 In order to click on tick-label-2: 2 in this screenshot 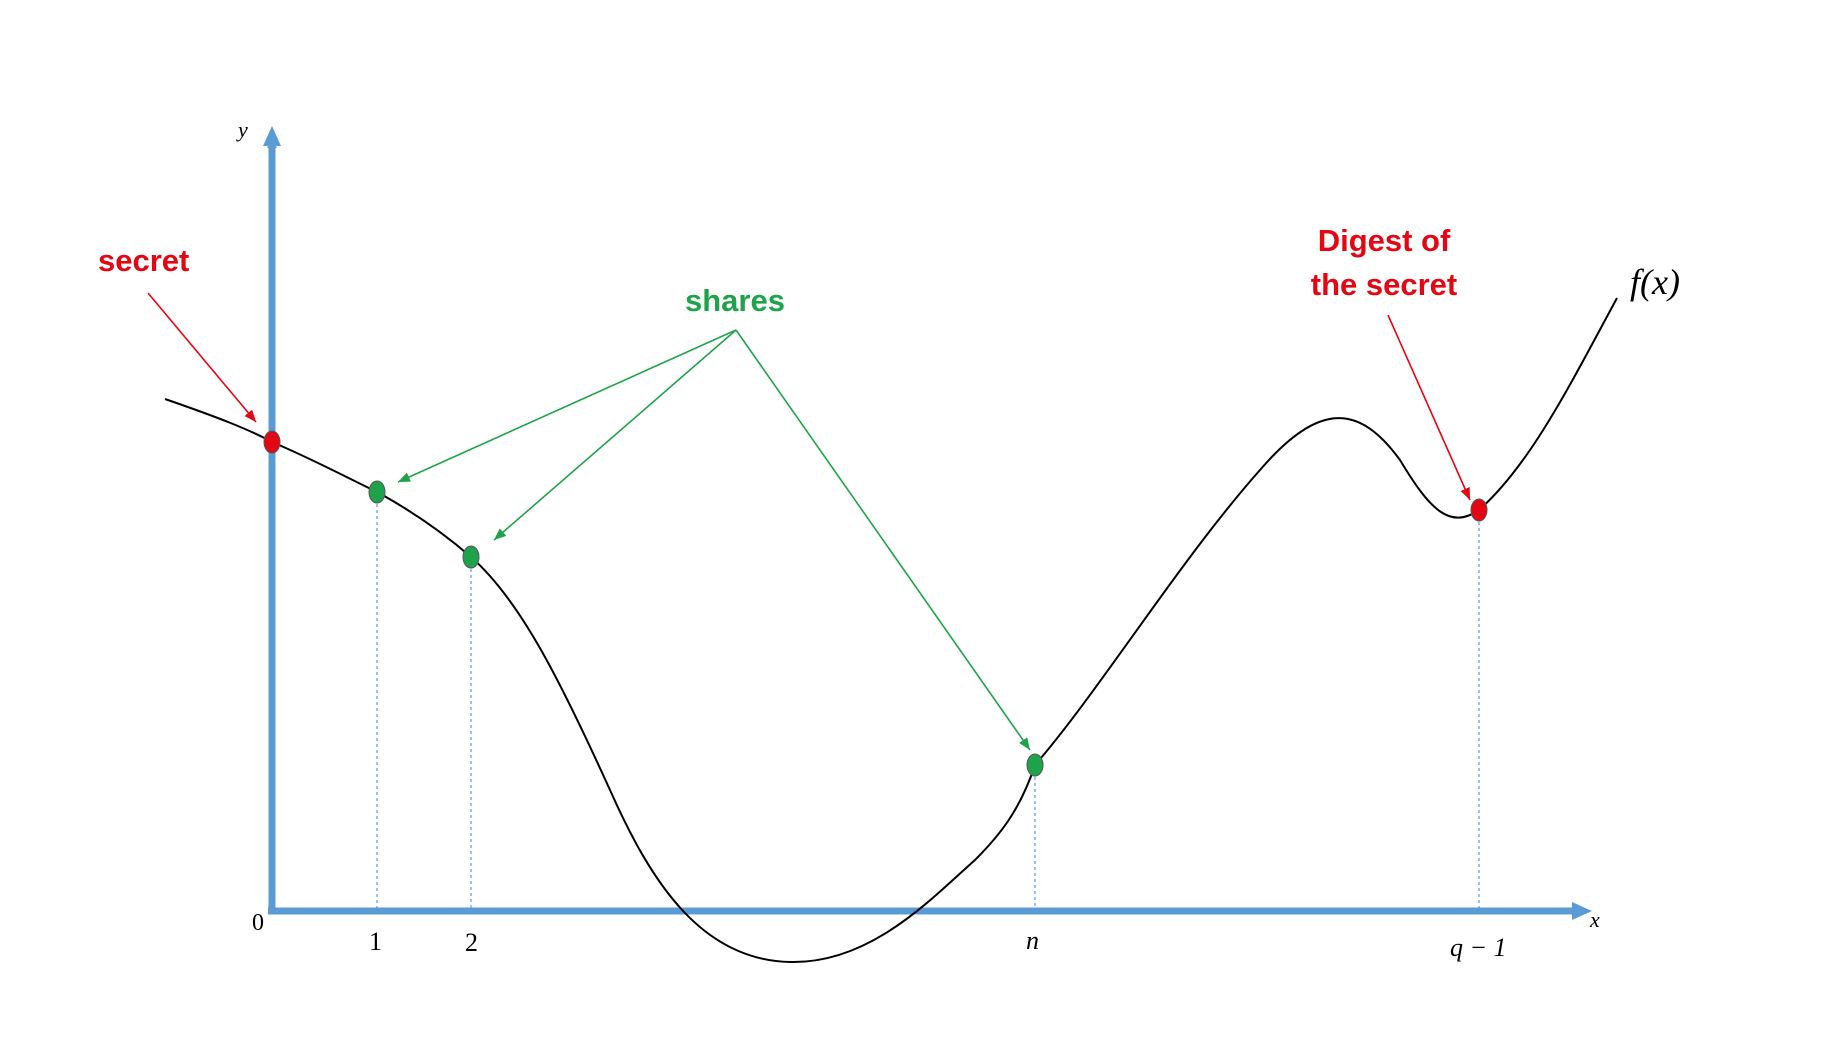, I will do `click(471, 942)`.